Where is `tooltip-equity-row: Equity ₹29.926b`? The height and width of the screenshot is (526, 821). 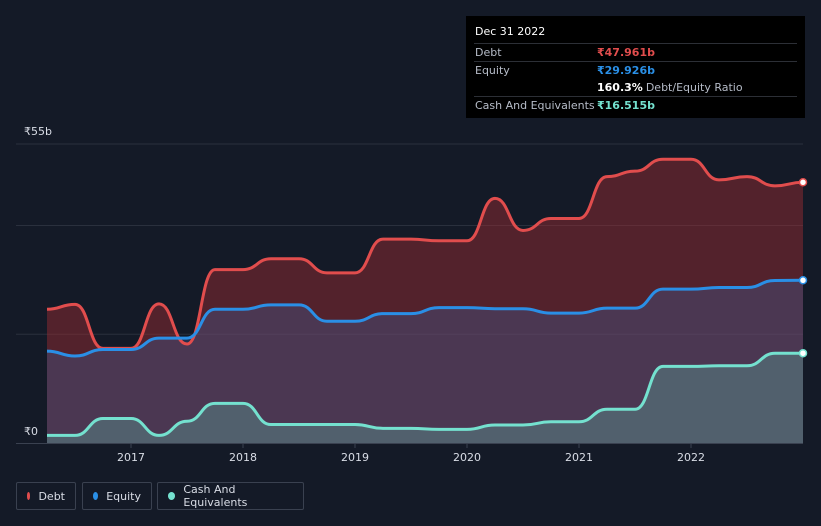 tooltip-equity-row: Equity ₹29.926b is located at coordinates (635, 70).